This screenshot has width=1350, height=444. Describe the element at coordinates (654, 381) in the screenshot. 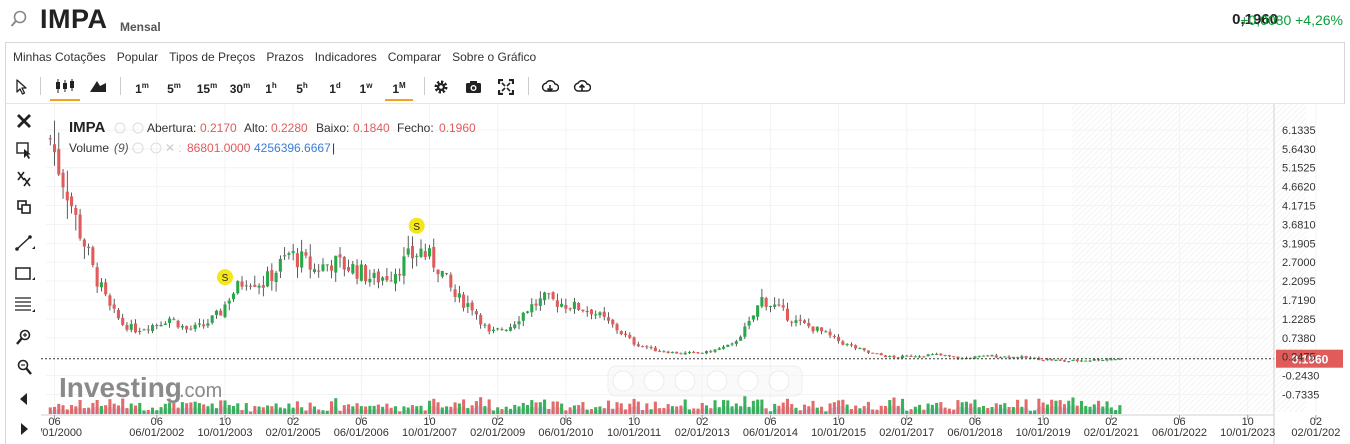

I see `nav-zoom-out-icon` at that location.